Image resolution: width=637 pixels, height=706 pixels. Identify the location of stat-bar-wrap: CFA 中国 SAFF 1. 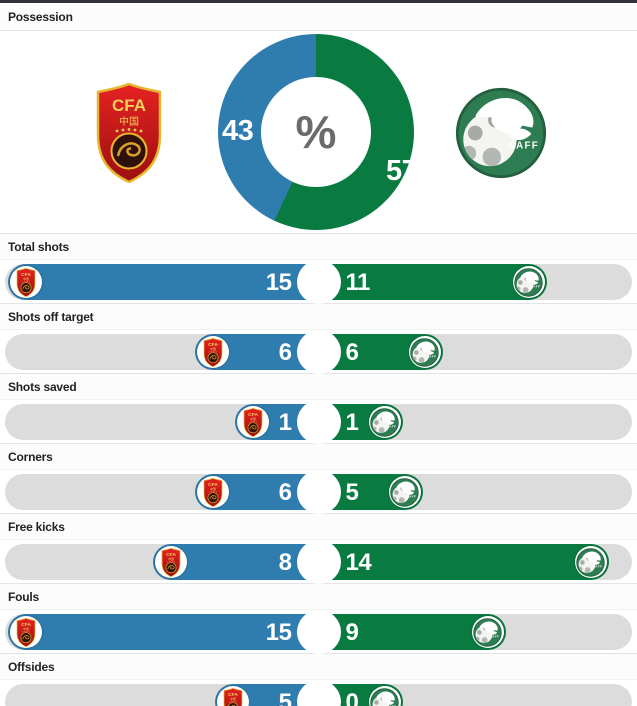
(318, 422).